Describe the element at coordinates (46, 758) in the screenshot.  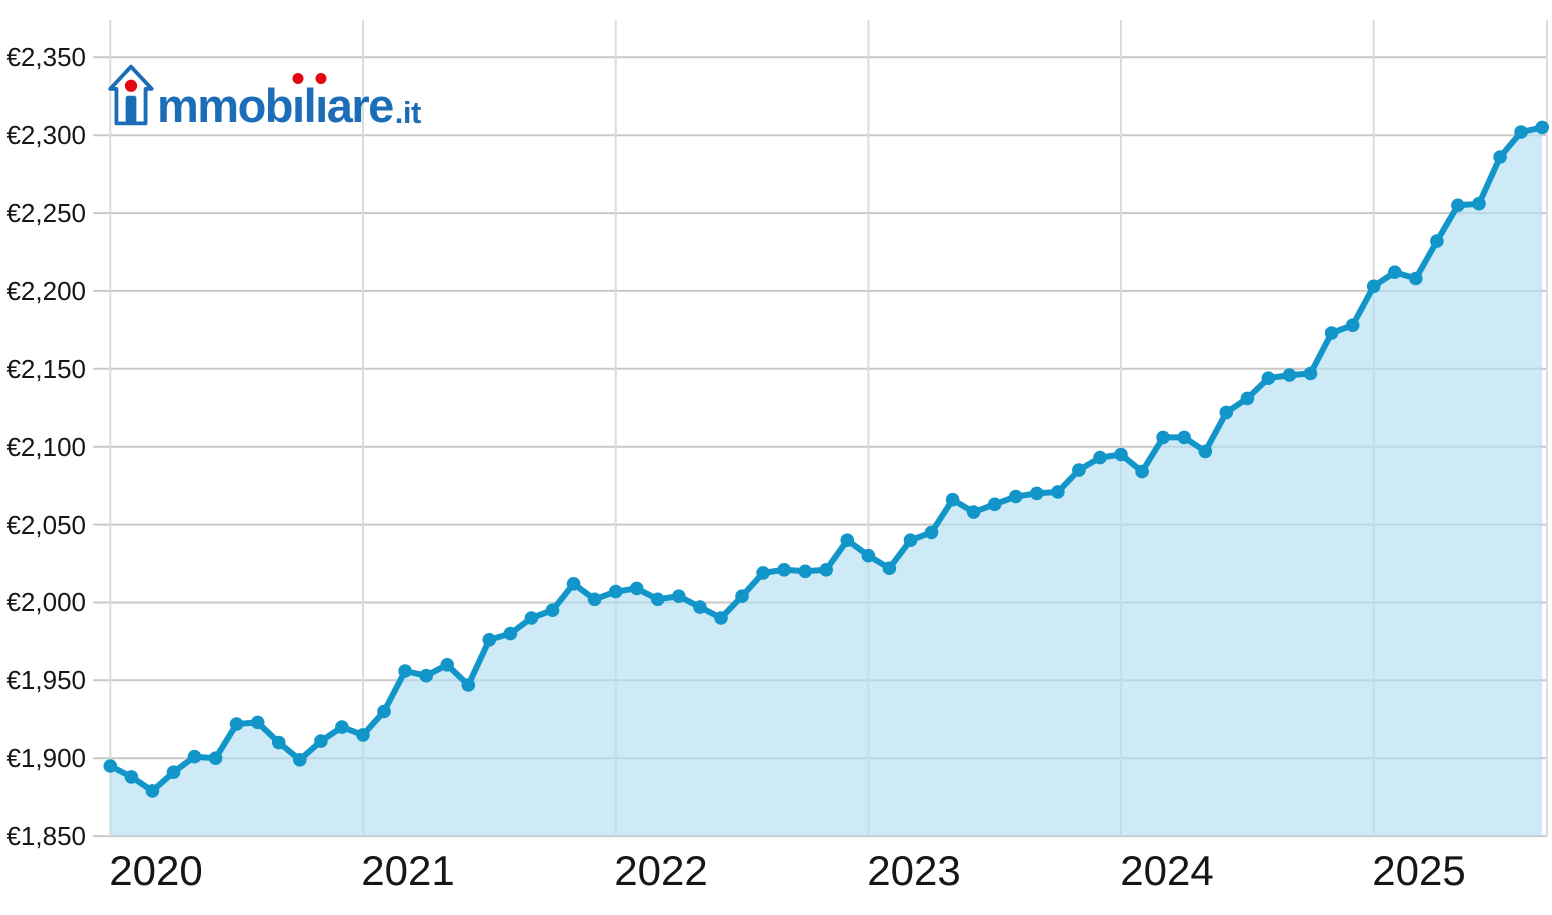
I see `y-axis-label: €1,900` at that location.